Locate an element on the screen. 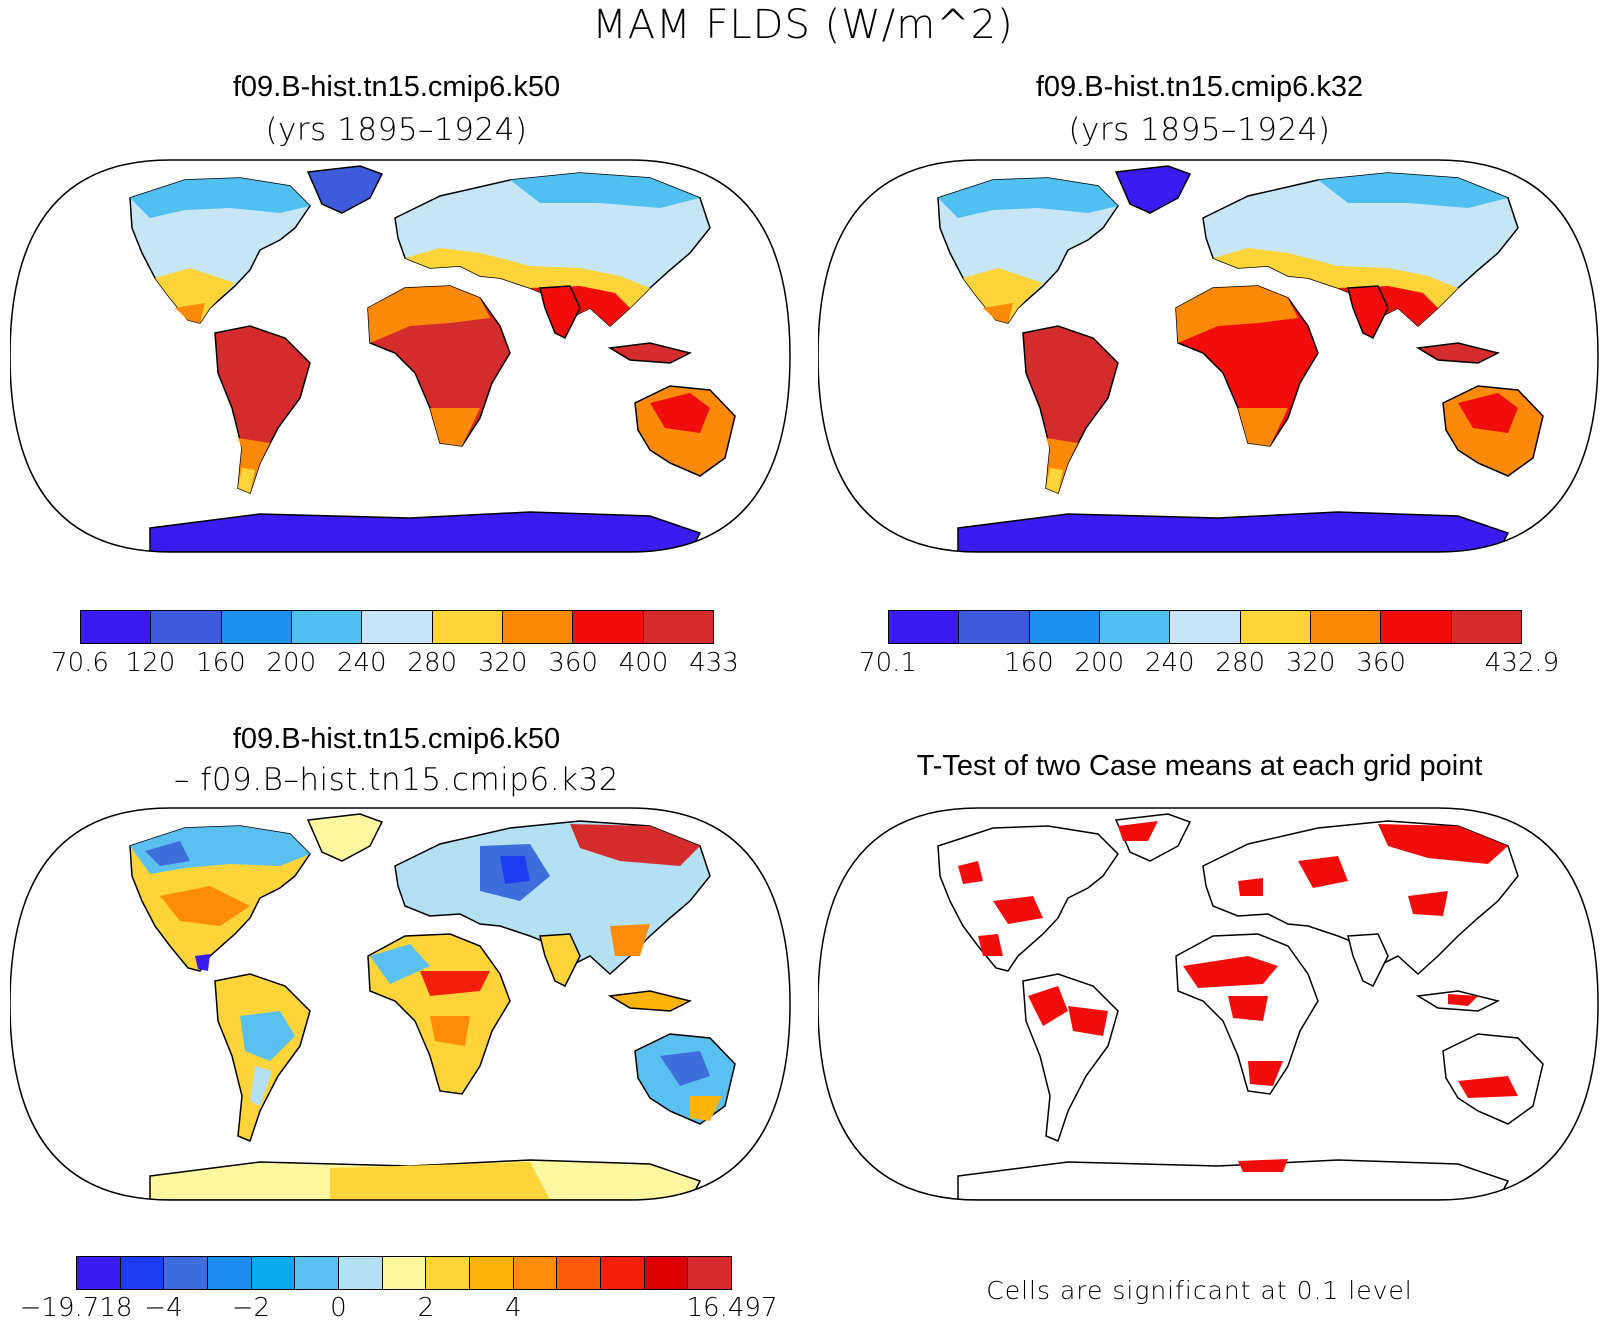  map-k50-climatology is located at coordinates (400, 356).